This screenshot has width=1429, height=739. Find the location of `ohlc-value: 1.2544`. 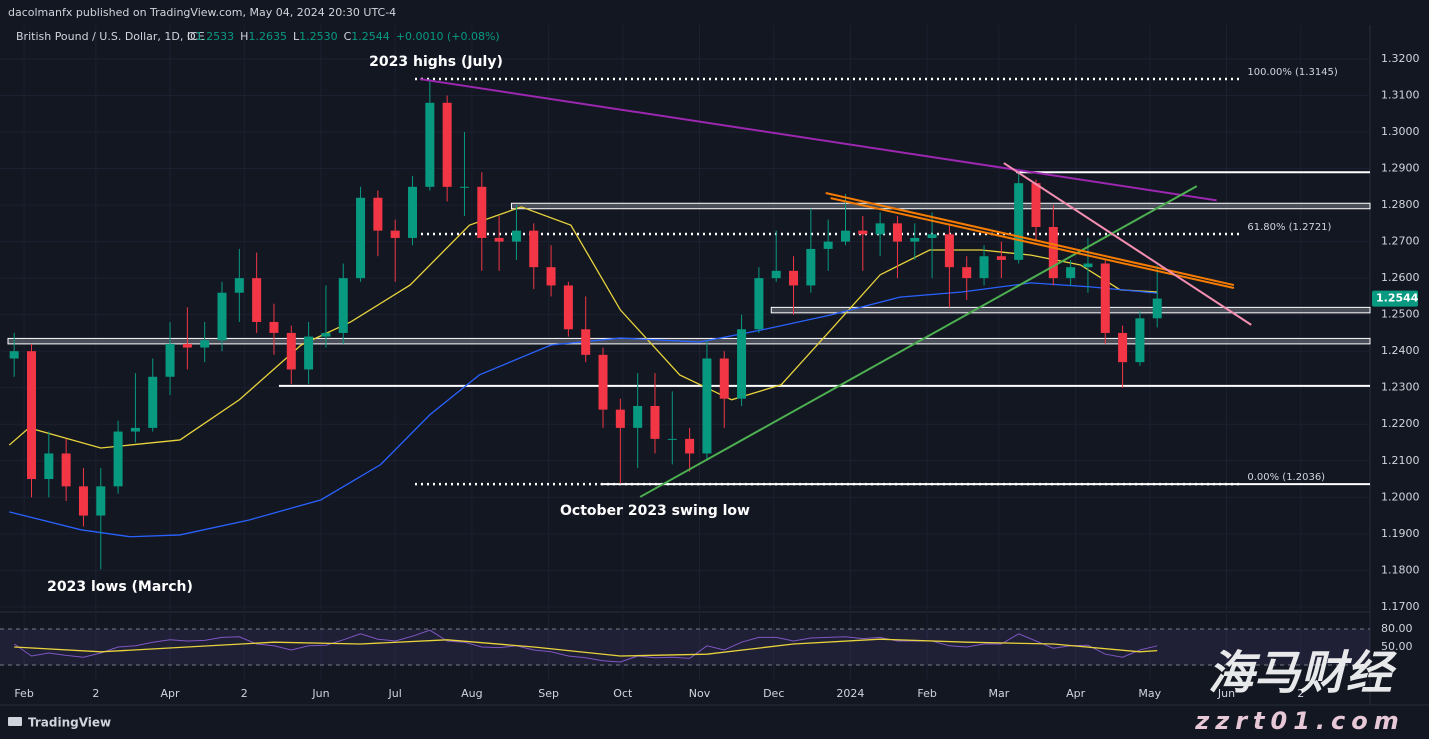

ohlc-value: 1.2544 is located at coordinates (370, 36).